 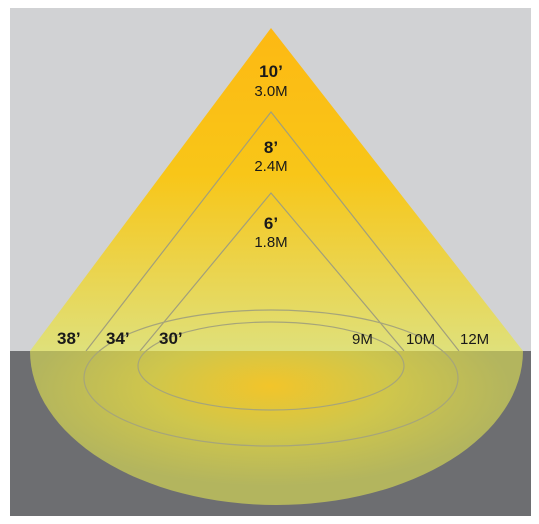 I want to click on height-label-2-4m: 2.4M, so click(x=270, y=166).